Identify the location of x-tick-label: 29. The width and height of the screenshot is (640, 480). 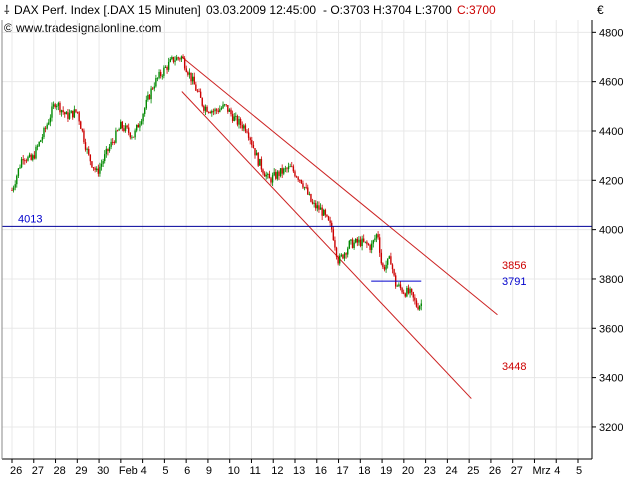
(81, 471).